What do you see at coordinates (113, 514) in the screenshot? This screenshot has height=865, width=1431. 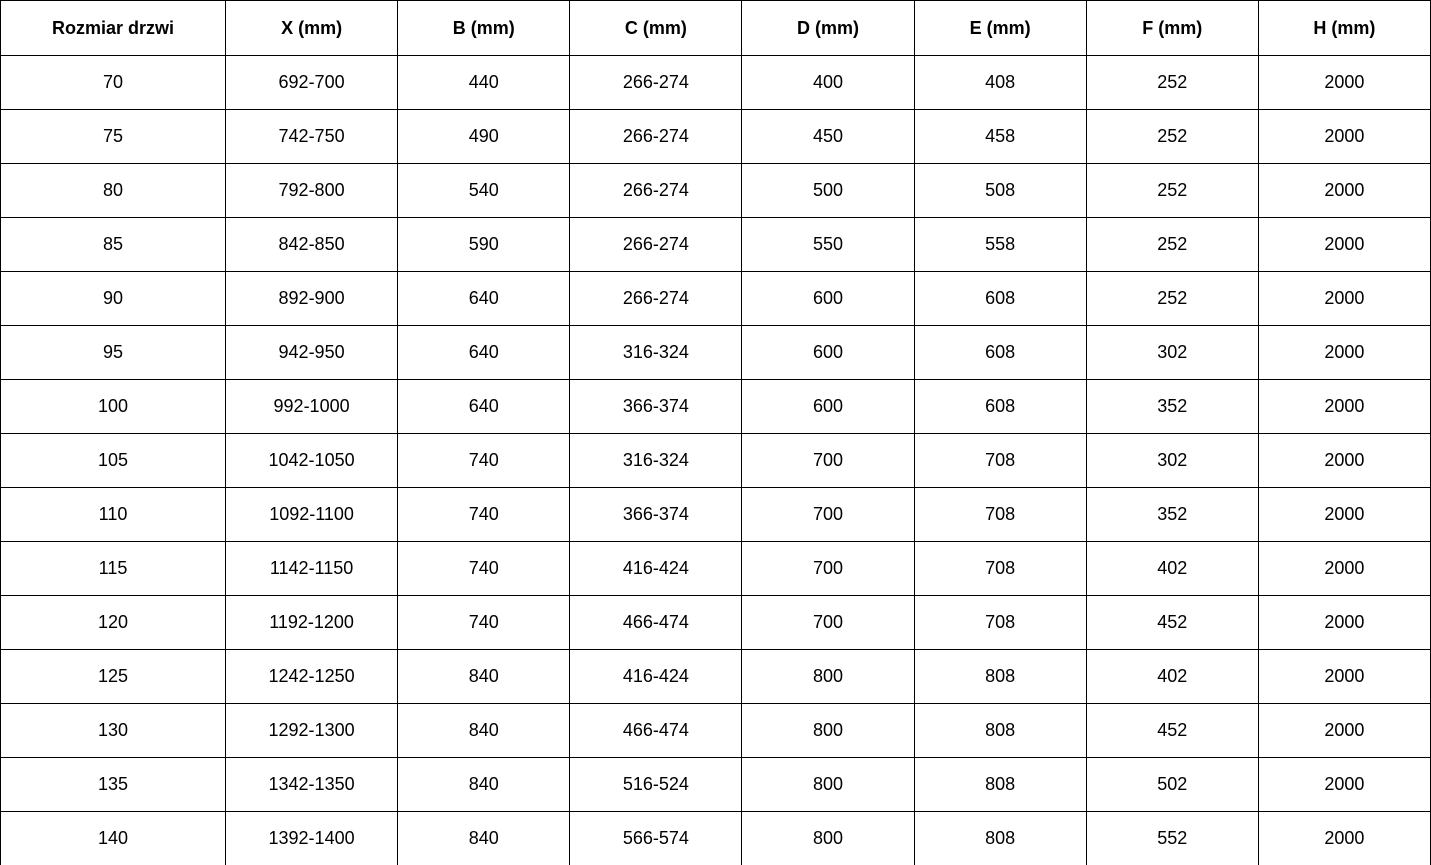 I see `table-cell: 110` at bounding box center [113, 514].